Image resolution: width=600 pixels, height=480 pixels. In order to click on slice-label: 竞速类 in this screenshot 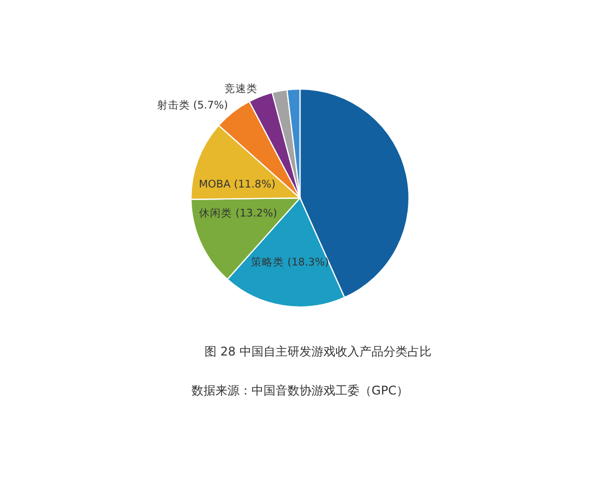, I will do `click(241, 88)`.